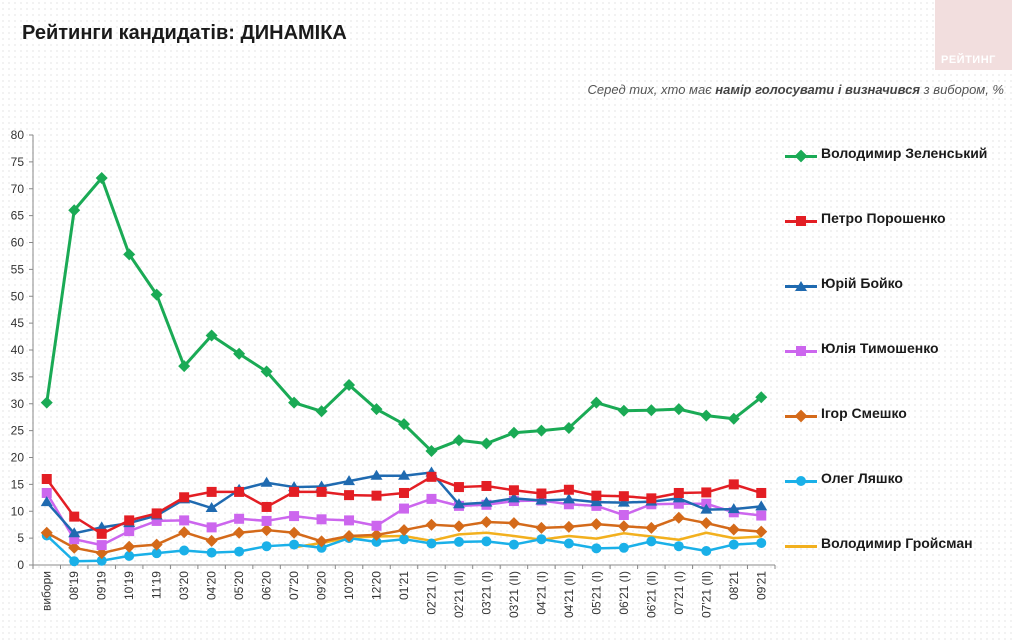 This screenshot has height=641, width=1012. Describe the element at coordinates (734, 585) in the screenshot. I see `x-tick-label: 08'21` at that location.